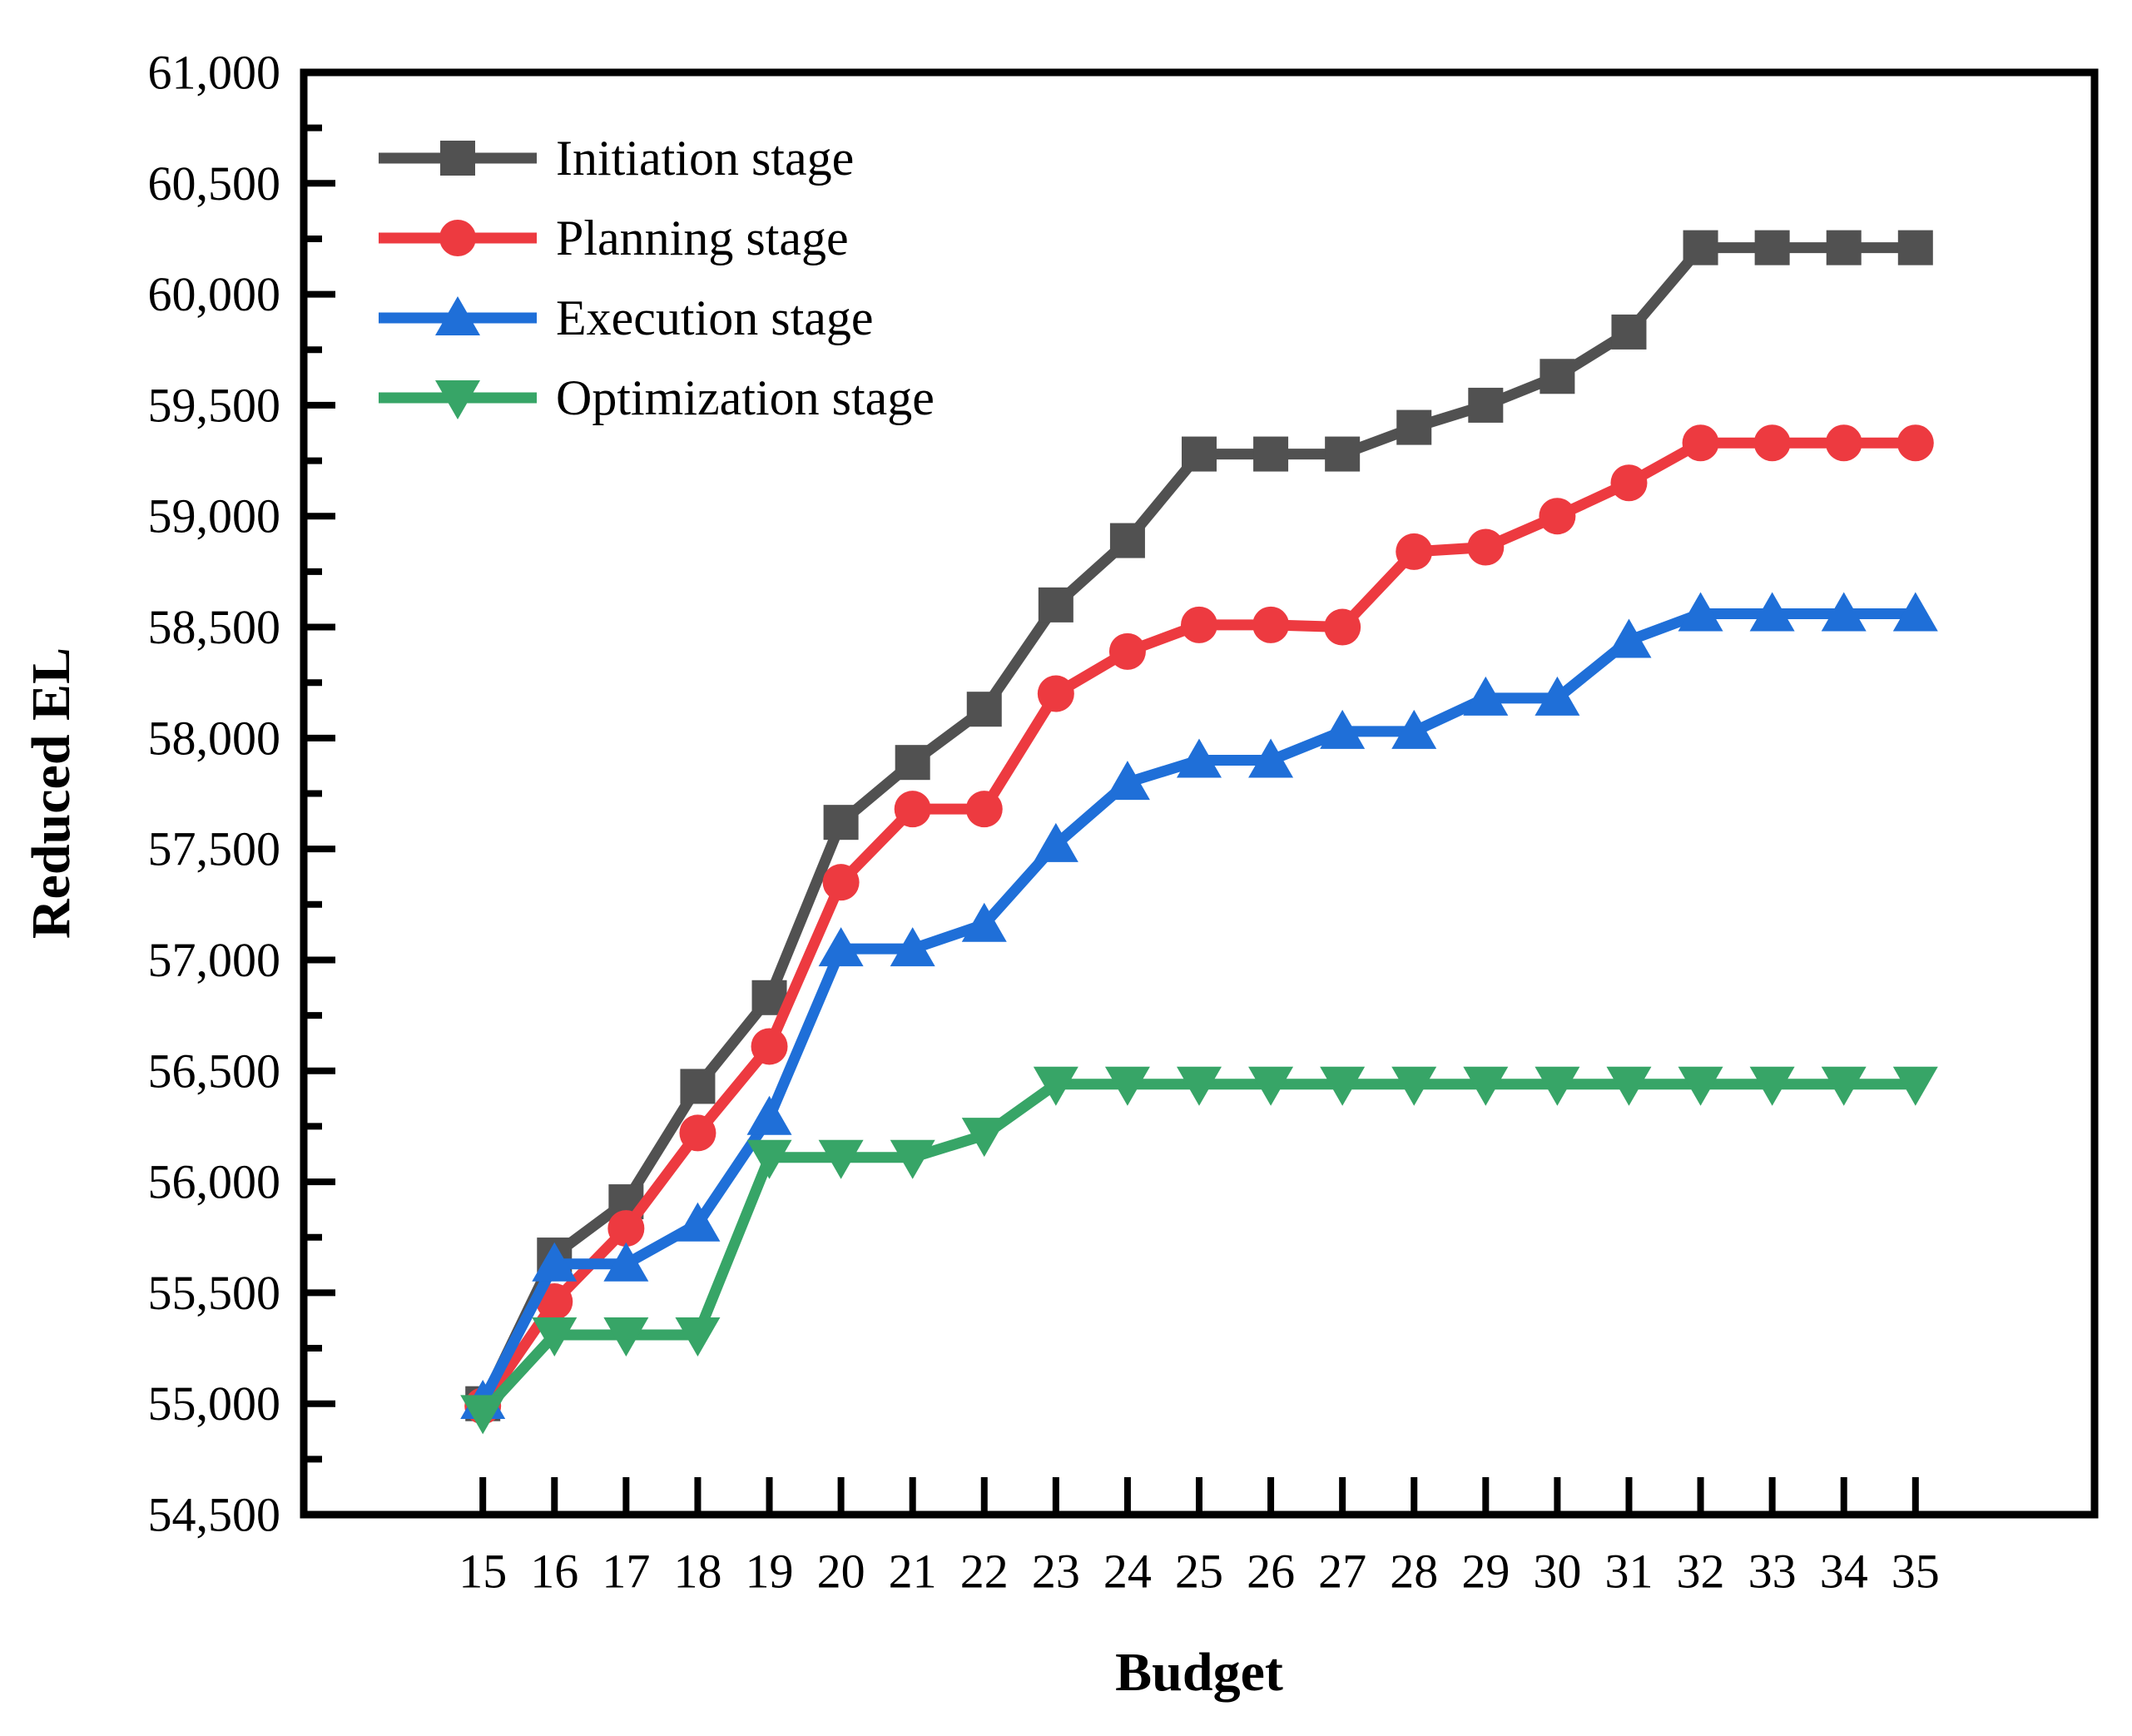 The height and width of the screenshot is (1736, 2132). I want to click on y-tick-label: 55,000, so click(214, 1404).